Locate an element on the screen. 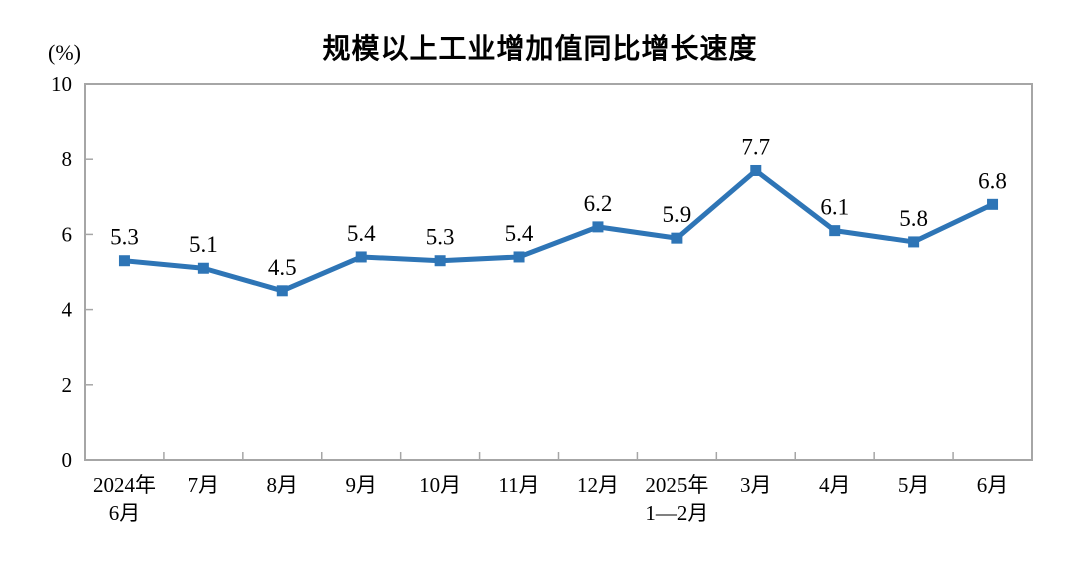 Image resolution: width=1080 pixels, height=561 pixels. data-point-value-label: 7.7 is located at coordinates (755, 146).